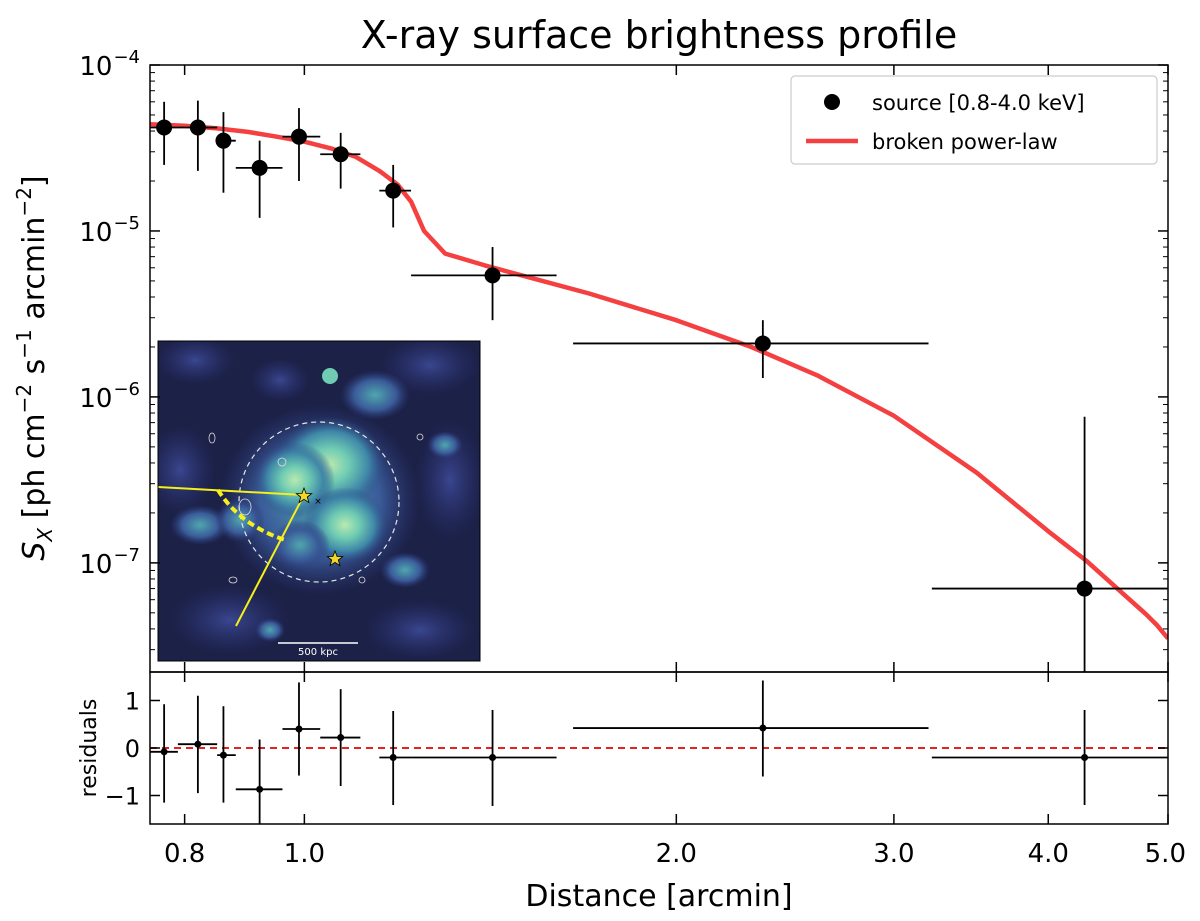  I want to click on legend: source [0.8-4.0 keV] broken power-law, so click(974, 120).